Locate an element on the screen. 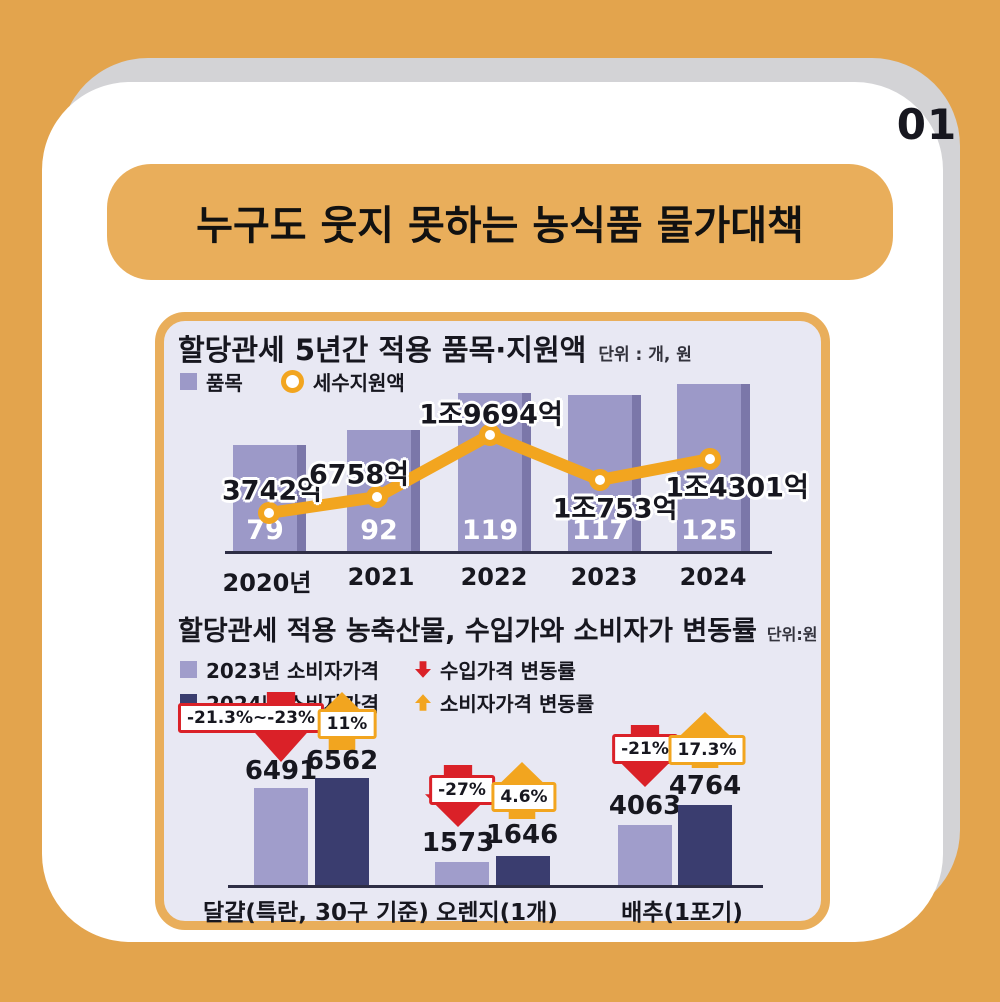  x-label-2020: 2020년 is located at coordinates (267, 583).